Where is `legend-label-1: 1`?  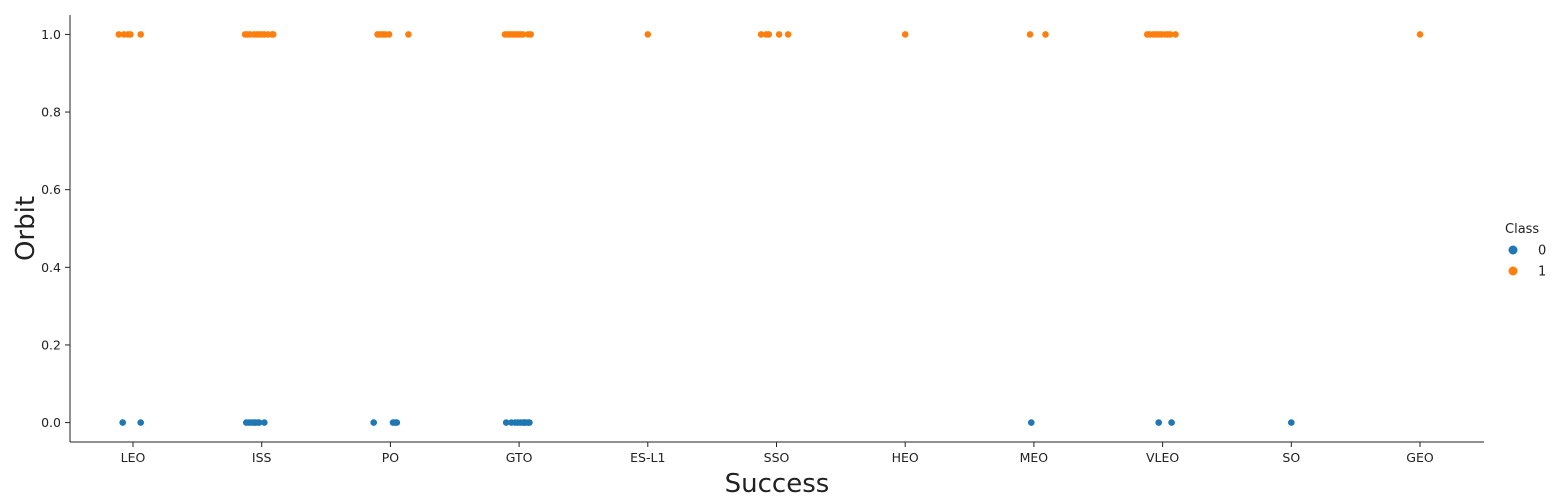 legend-label-1: 1 is located at coordinates (1542, 272).